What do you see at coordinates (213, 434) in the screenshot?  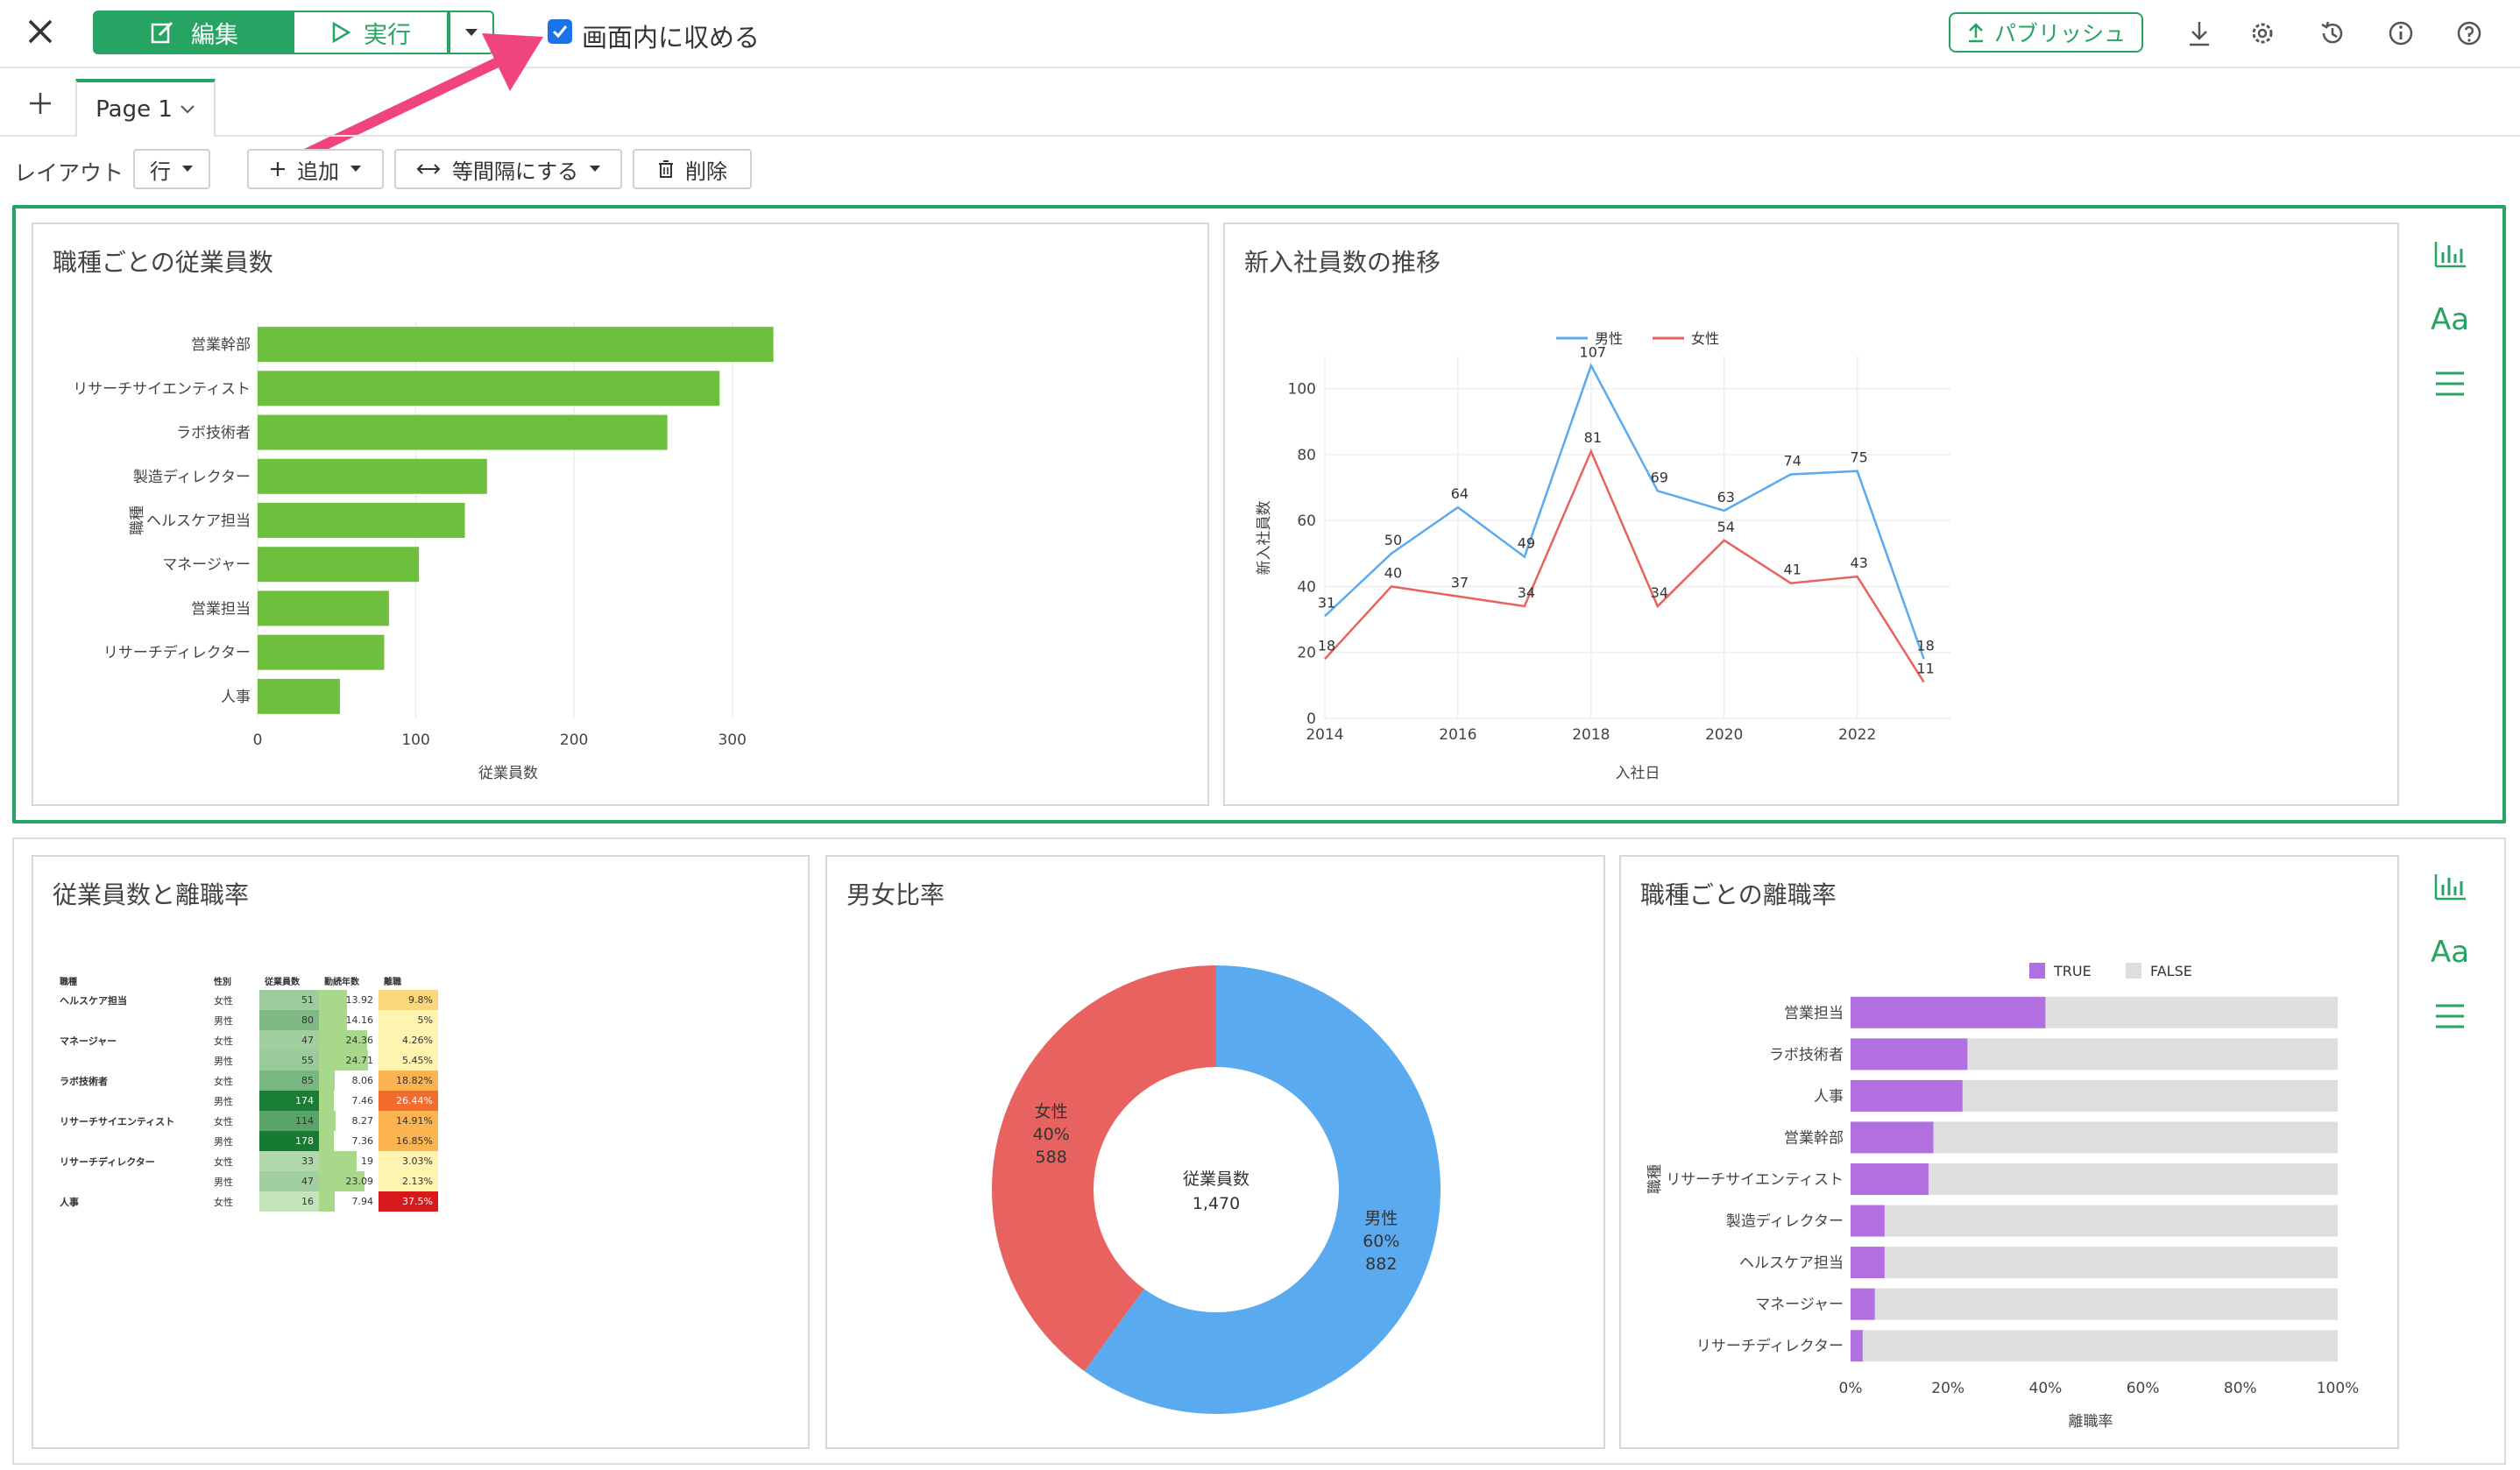 I see `y-tick-label: ラボ技術者` at bounding box center [213, 434].